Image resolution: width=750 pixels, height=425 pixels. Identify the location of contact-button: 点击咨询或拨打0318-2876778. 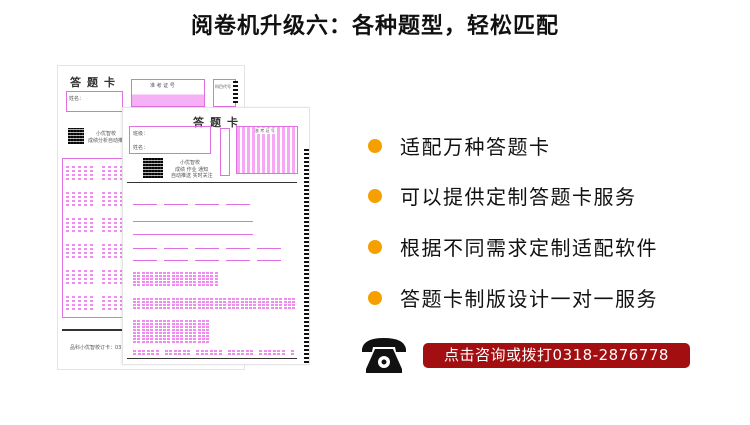
(556, 355).